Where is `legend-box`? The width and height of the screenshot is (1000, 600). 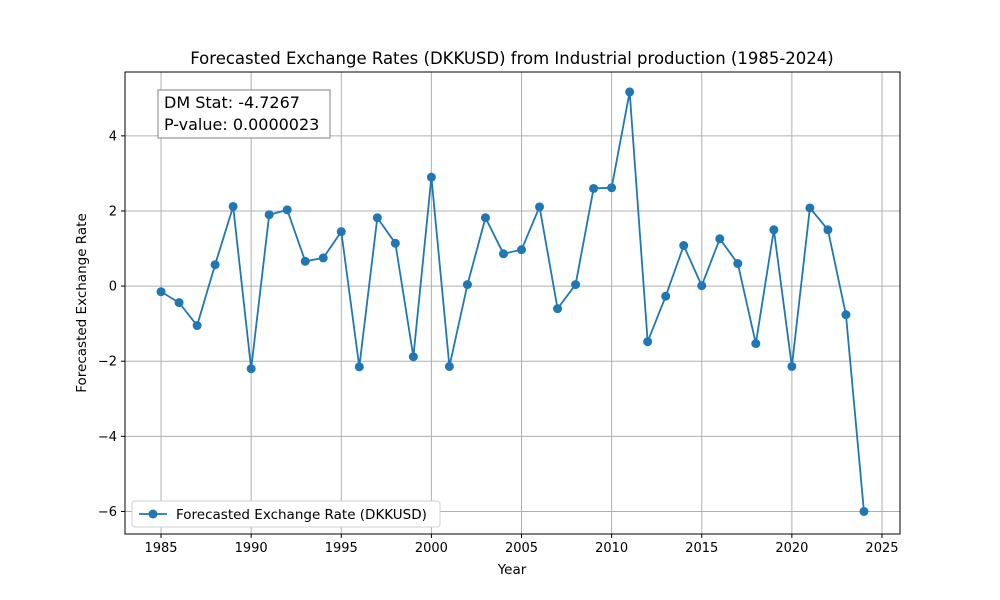
legend-box is located at coordinates (286, 514).